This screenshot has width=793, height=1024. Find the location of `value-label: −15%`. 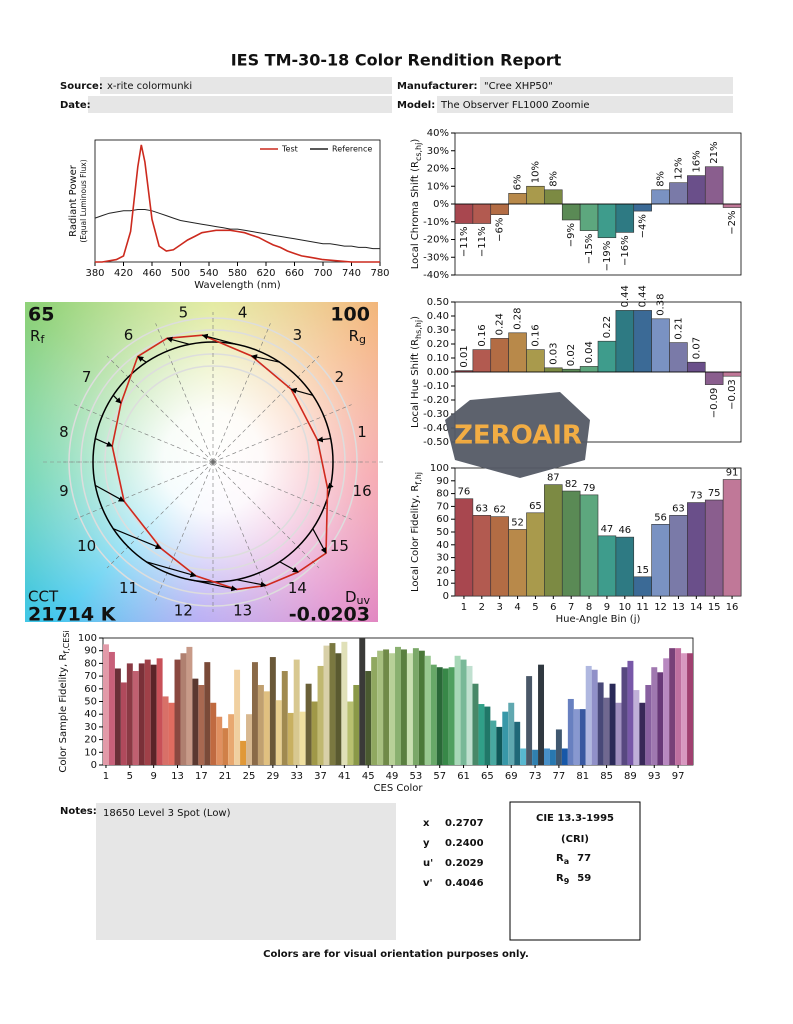

value-label: −15% is located at coordinates (589, 249).